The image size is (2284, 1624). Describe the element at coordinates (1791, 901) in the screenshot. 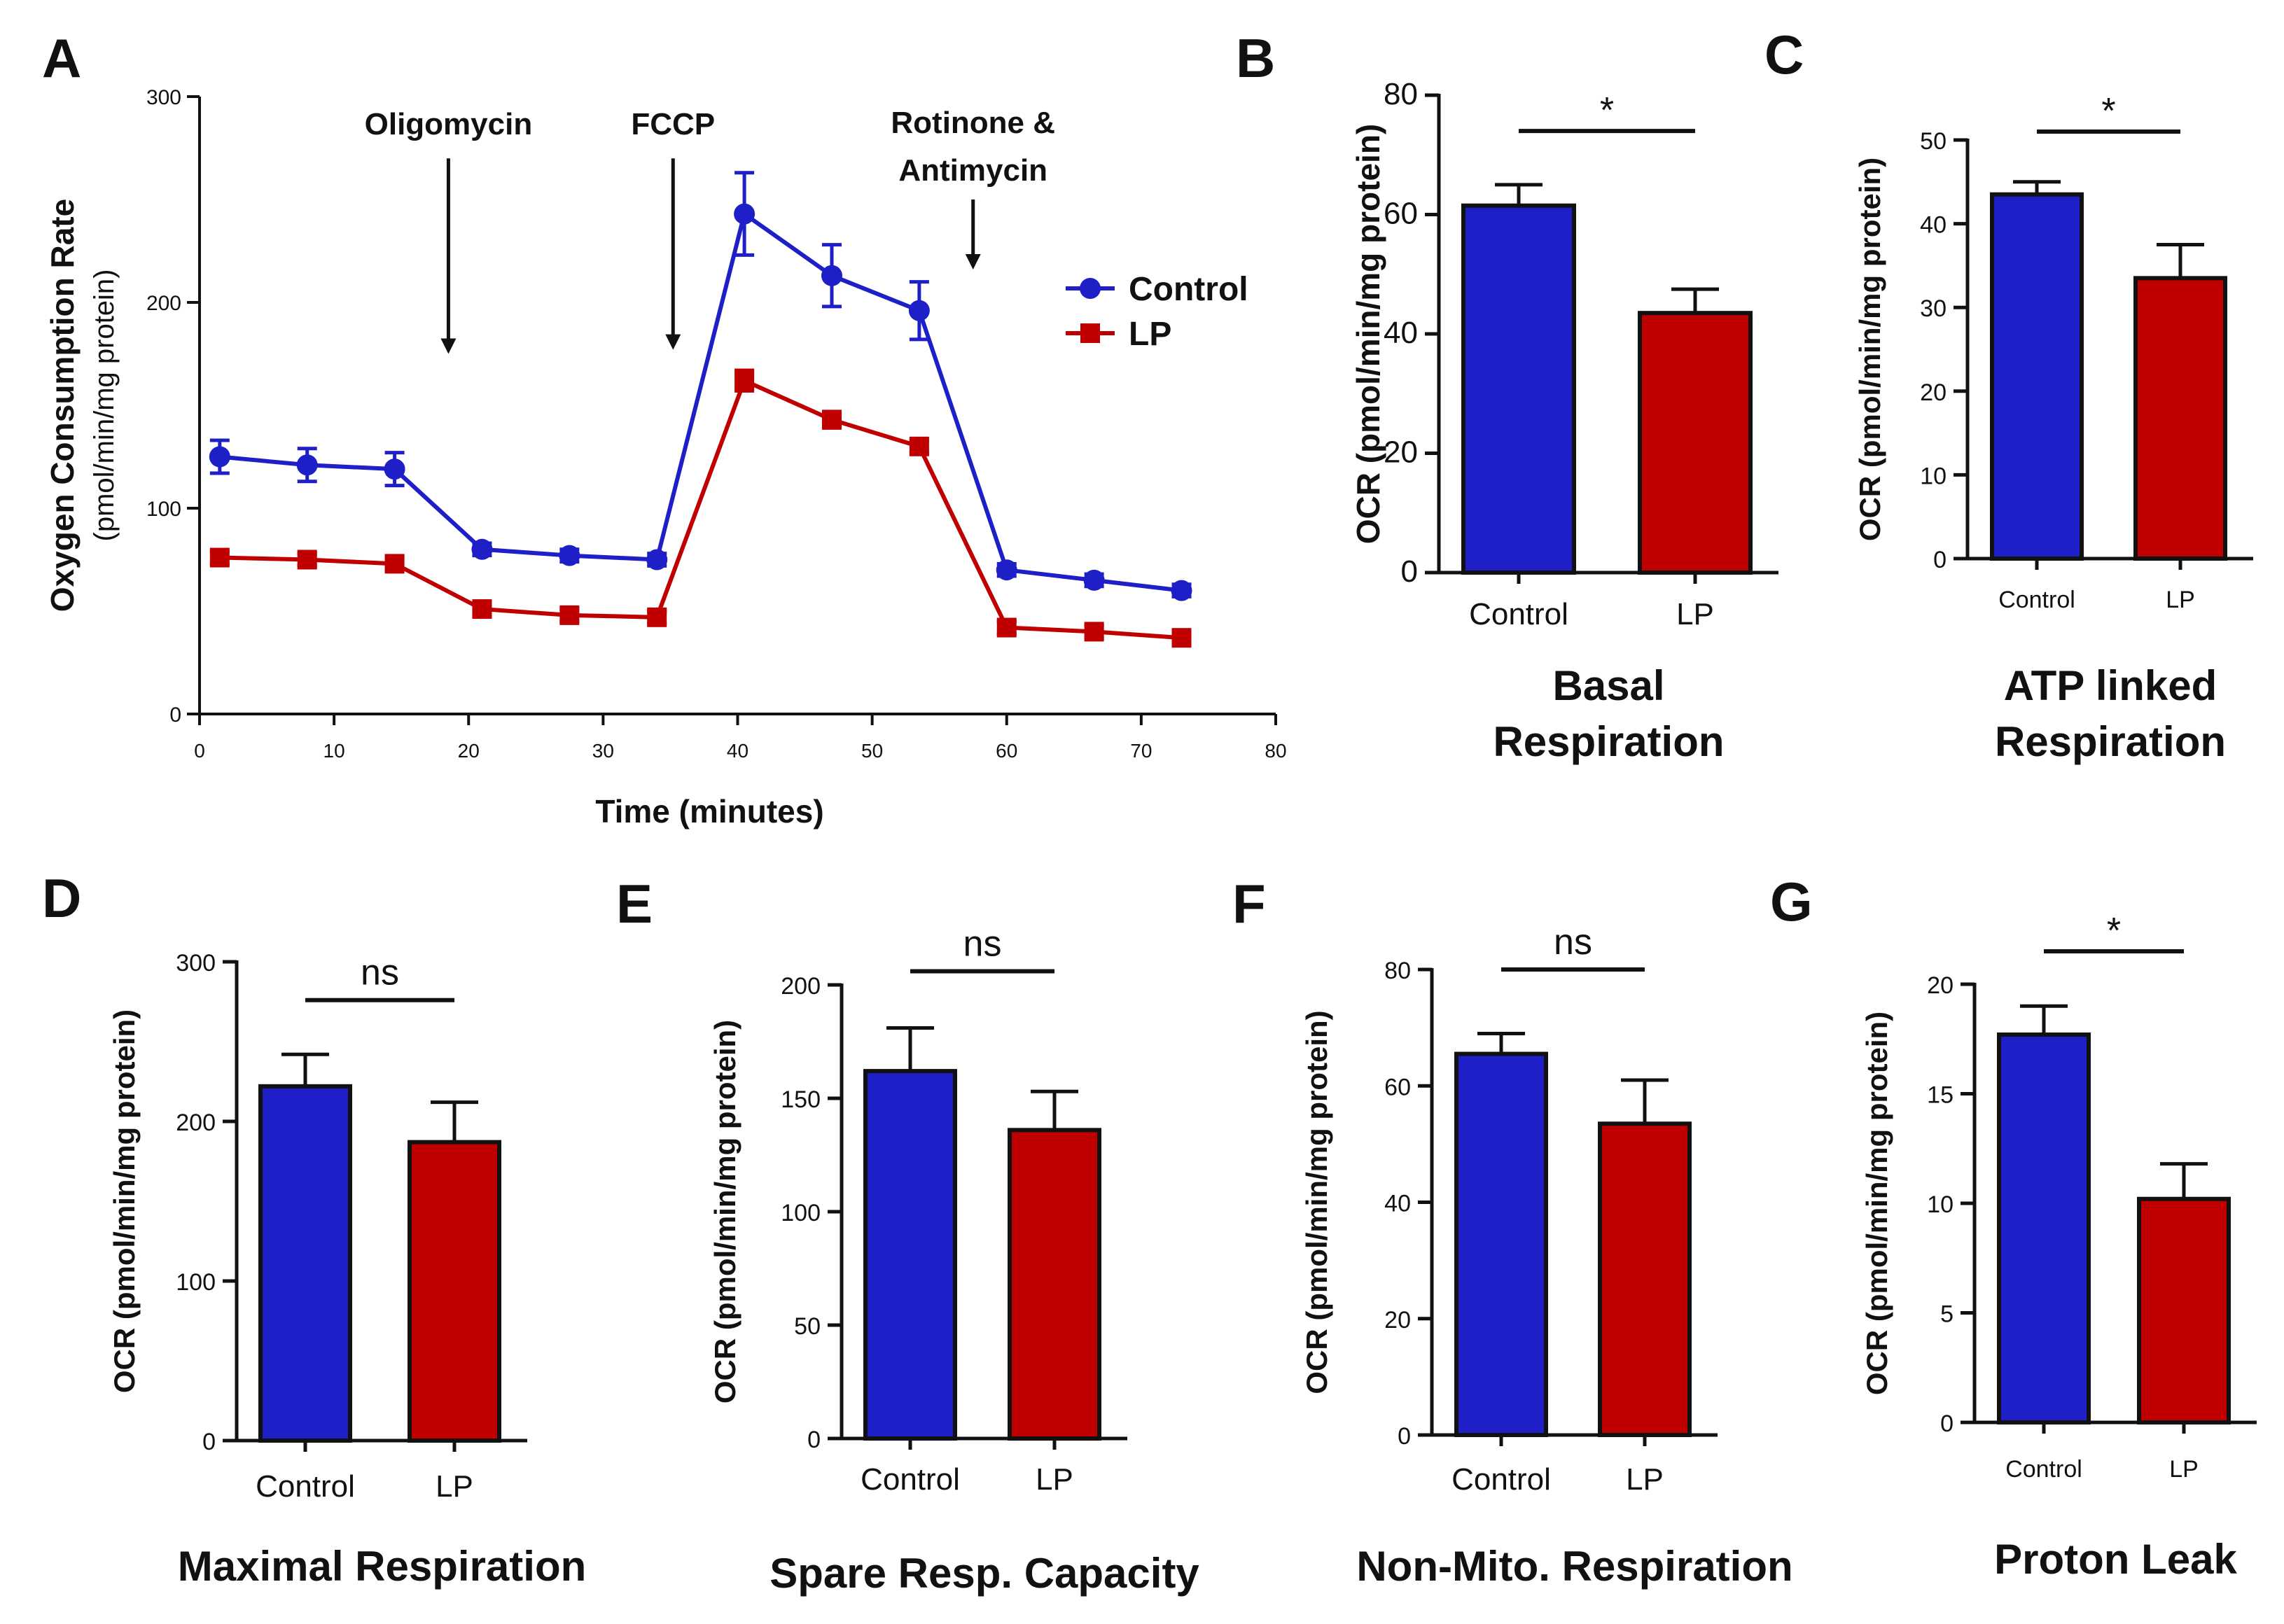

I see `panel-letter: G` at that location.